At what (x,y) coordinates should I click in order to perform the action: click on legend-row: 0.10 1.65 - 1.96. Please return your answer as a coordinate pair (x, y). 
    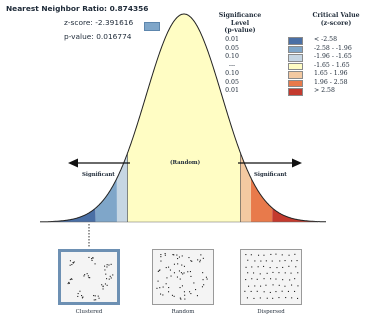
    Looking at the image, I should click on (292, 74).